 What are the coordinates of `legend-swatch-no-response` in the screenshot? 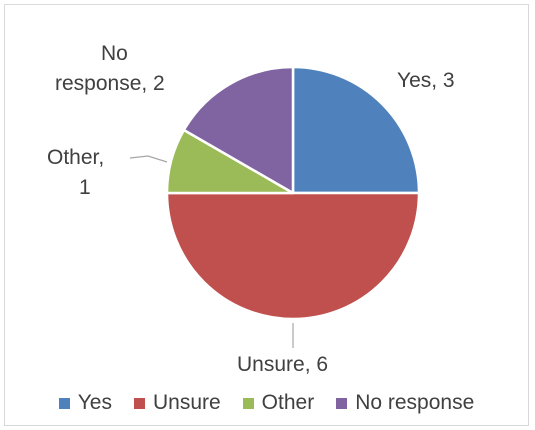 It's located at (342, 403).